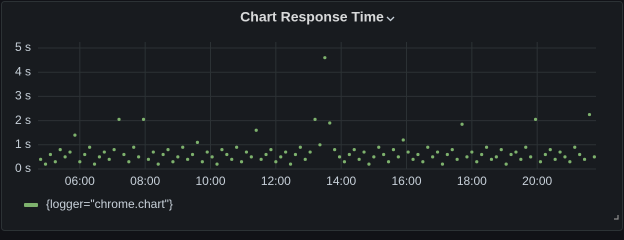 This screenshot has height=240, width=624. I want to click on y-tick-label: 5 s, so click(23, 47).